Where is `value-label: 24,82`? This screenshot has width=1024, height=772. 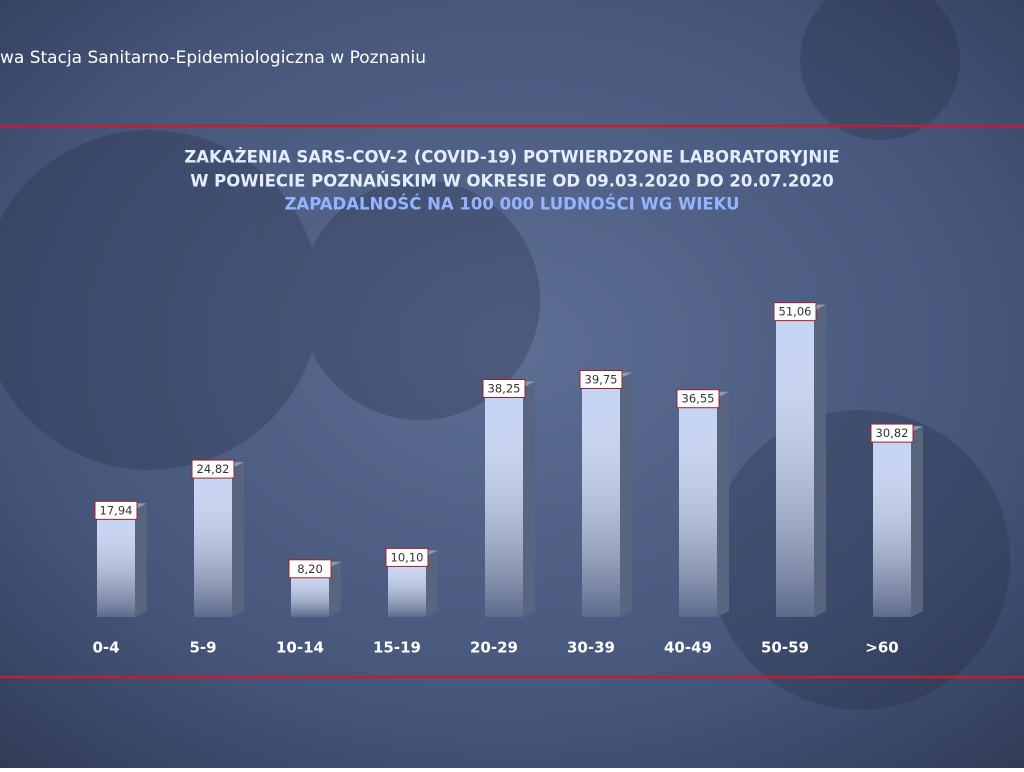
value-label: 24,82 is located at coordinates (213, 469).